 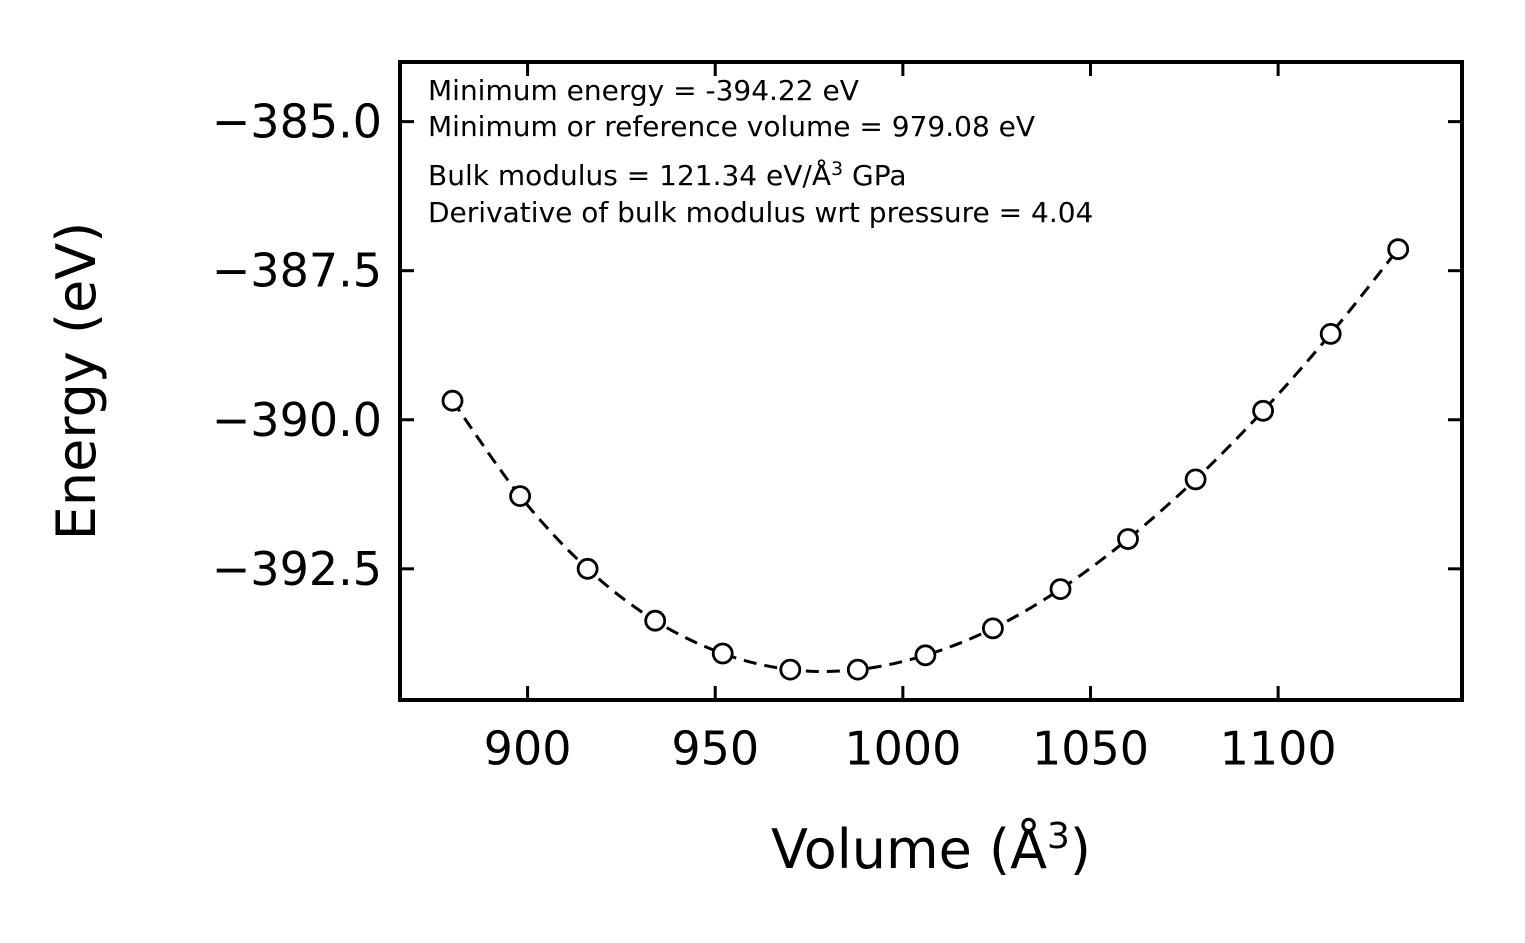 What do you see at coordinates (528, 749) in the screenshot?
I see `x-tick-label: 900` at bounding box center [528, 749].